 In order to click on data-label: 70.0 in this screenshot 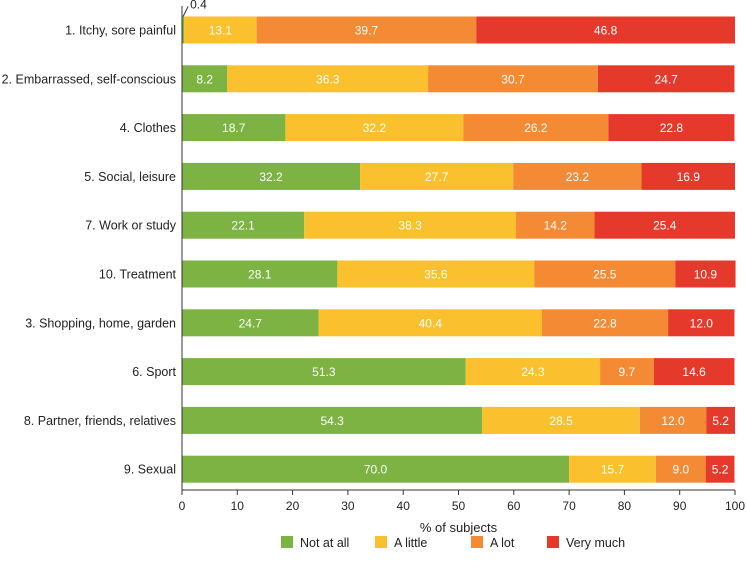, I will do `click(376, 470)`.